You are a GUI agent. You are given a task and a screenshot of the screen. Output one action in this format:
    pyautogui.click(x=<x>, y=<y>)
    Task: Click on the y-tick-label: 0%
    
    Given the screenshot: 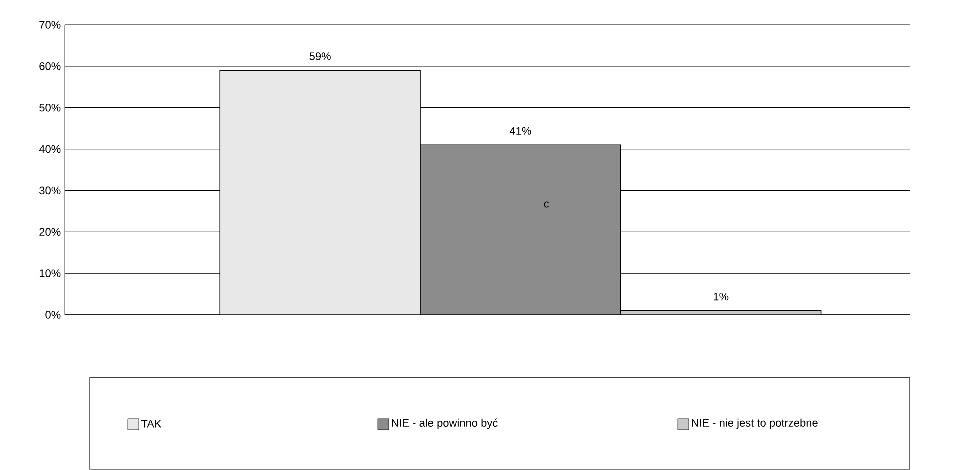 What is the action you would take?
    pyautogui.click(x=53, y=315)
    